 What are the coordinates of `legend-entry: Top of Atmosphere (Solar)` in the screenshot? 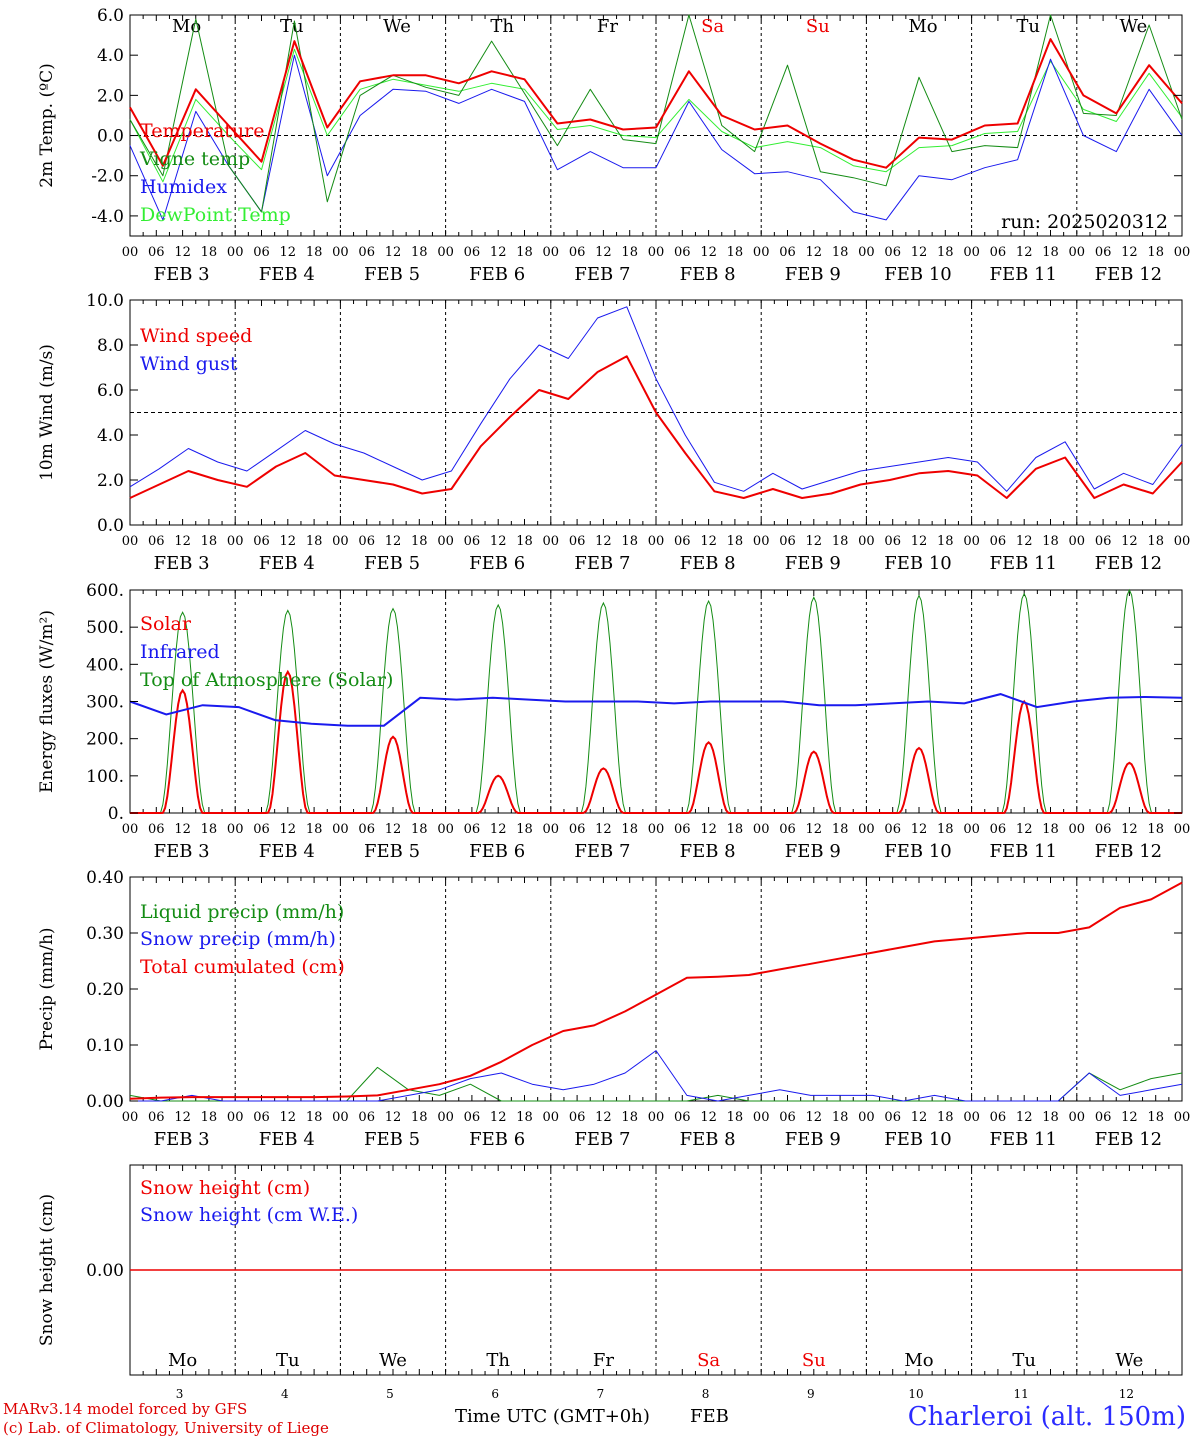 It's located at (266, 680).